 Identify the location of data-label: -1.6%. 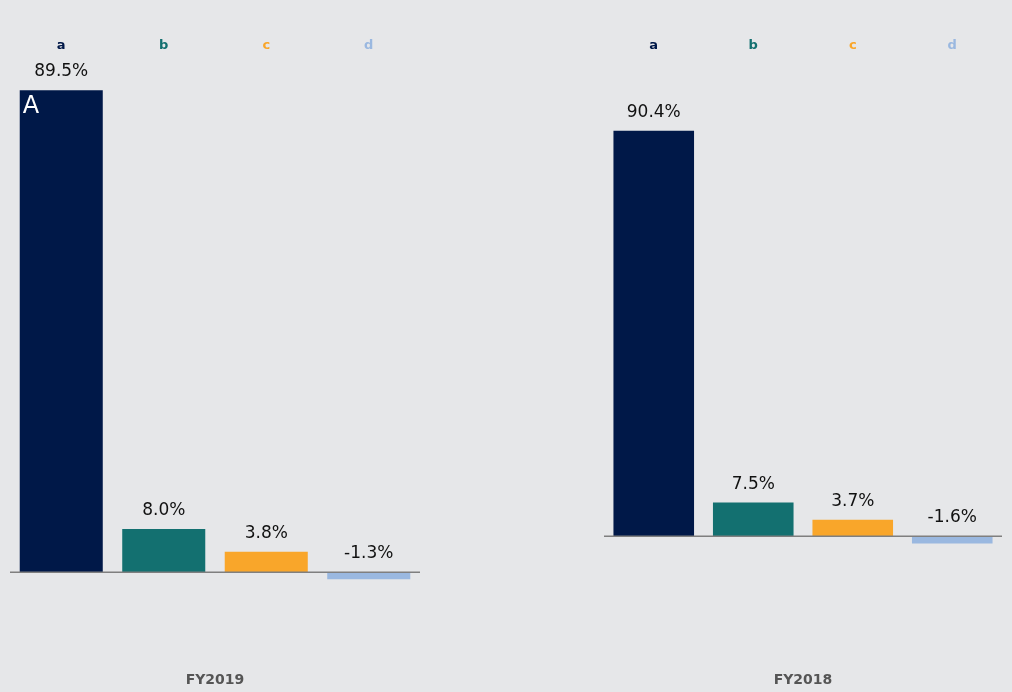
(952, 516).